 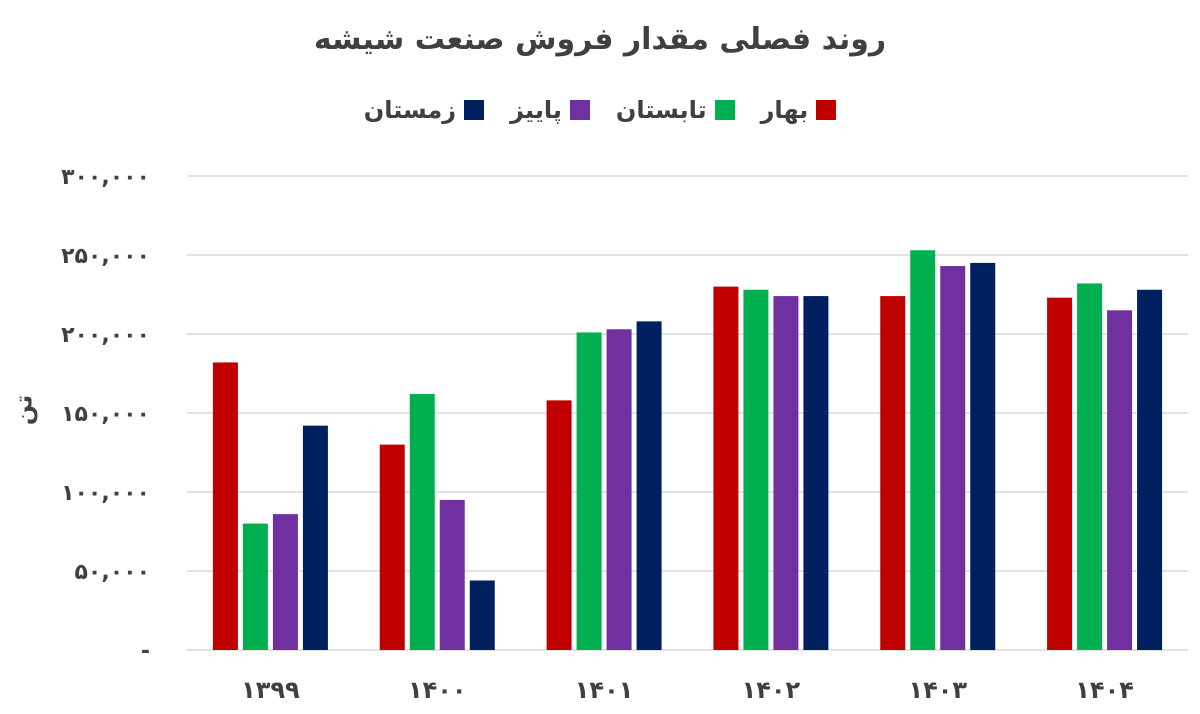 I want to click on legend-entry: پاییز, so click(x=550, y=110).